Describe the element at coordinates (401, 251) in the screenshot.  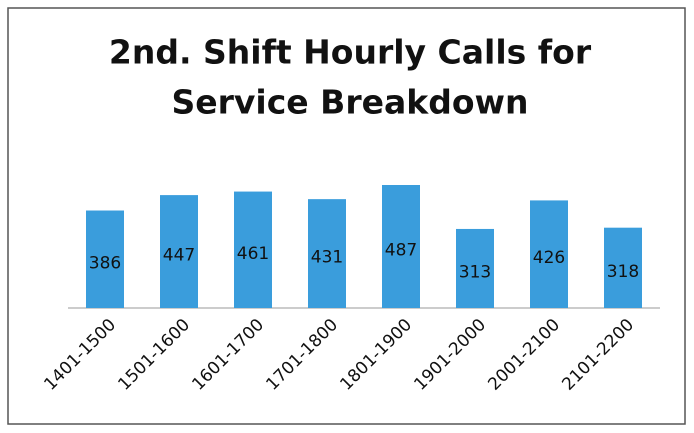
I see `data-label: 487` at that location.